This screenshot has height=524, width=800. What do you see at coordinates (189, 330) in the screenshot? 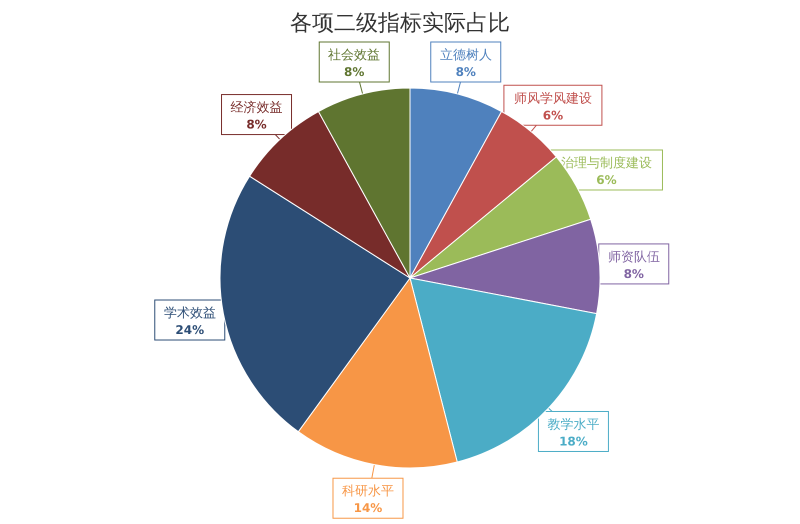
I see `data-label: 24%` at bounding box center [189, 330].